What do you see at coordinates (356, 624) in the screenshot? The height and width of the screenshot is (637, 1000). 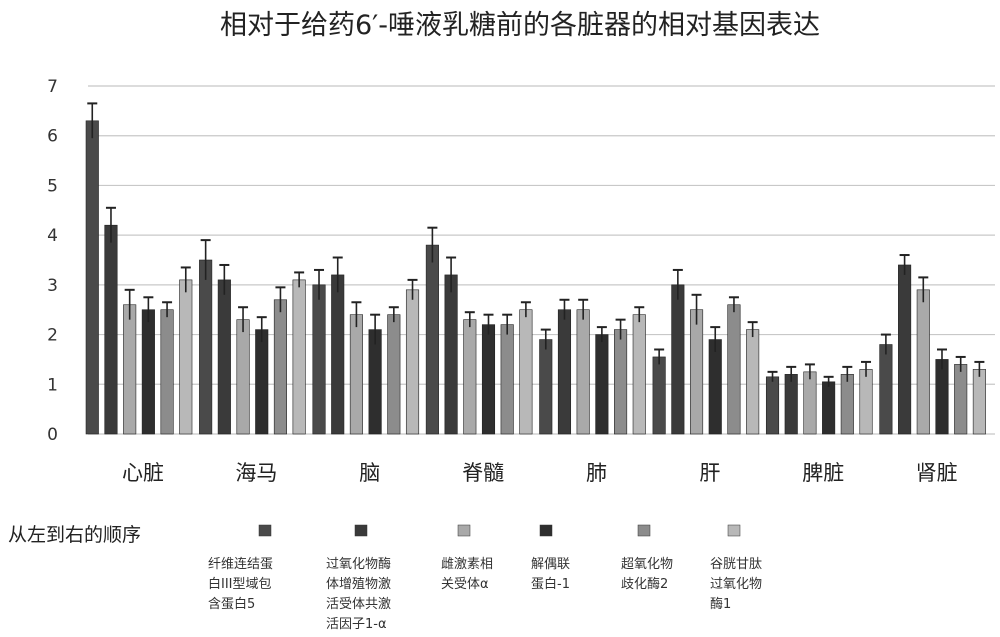 I see `legend-entry-text: 活因子1-α` at bounding box center [356, 624].